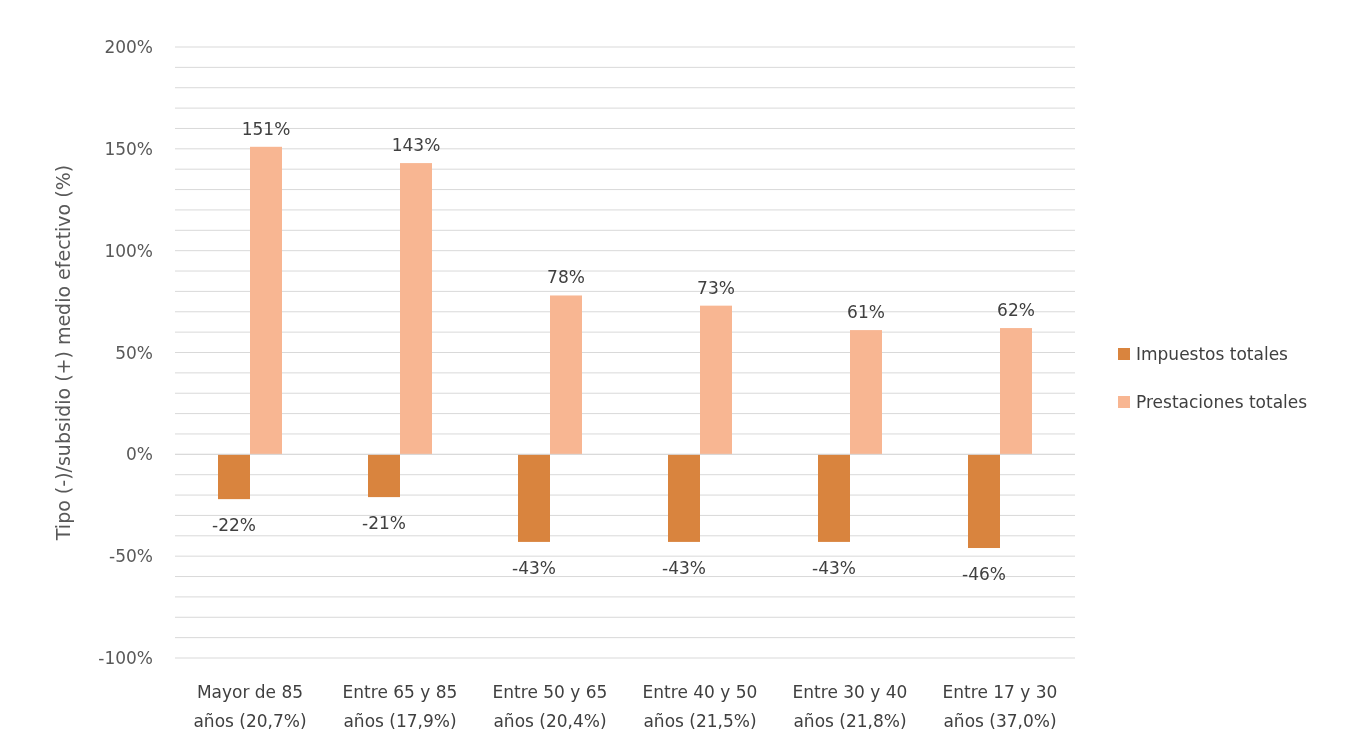 The width and height of the screenshot is (1360, 745). What do you see at coordinates (139, 454) in the screenshot?
I see `y-tick-label: 0%` at bounding box center [139, 454].